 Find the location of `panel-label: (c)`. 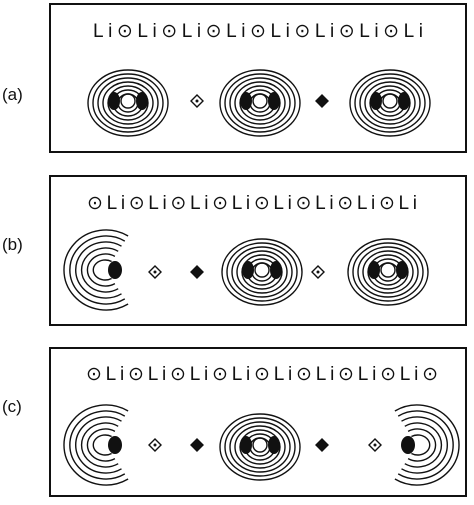

panel-label: (c) is located at coordinates (12, 406).